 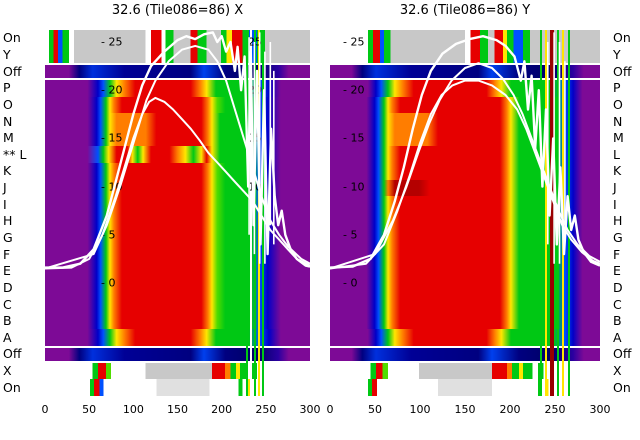 What do you see at coordinates (622, 38) in the screenshot?
I see `right-axis-label-0-on: On` at bounding box center [622, 38].